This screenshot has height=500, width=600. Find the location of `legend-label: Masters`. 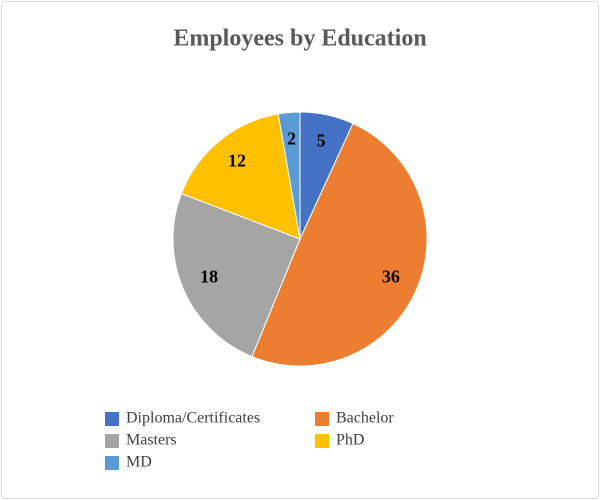

legend-label: Masters is located at coordinates (151, 440).